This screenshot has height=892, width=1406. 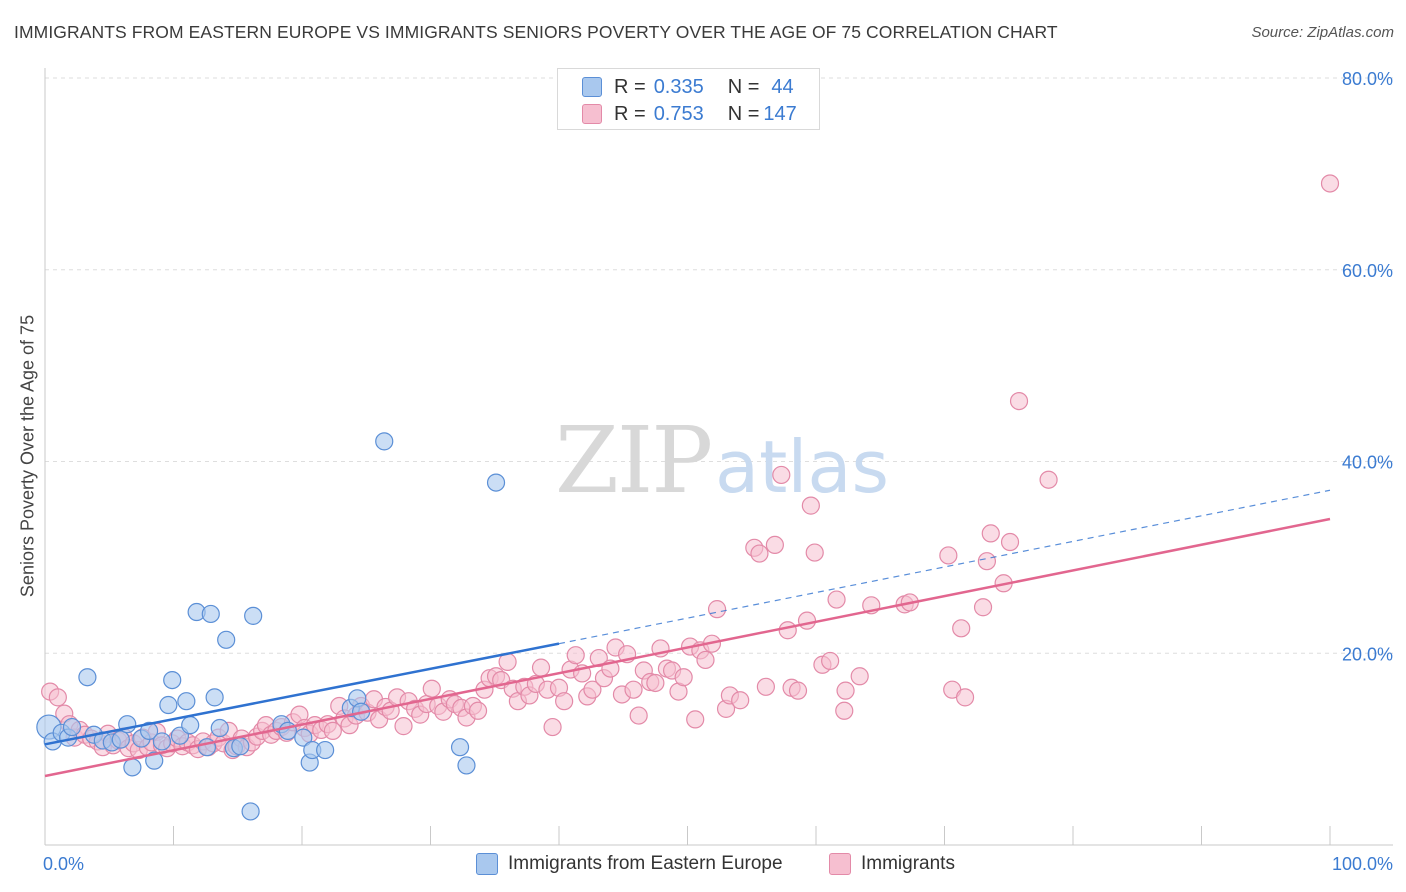 I want to click on legend-row-immigrants: R = 0.753 N = 147, so click(x=689, y=114).